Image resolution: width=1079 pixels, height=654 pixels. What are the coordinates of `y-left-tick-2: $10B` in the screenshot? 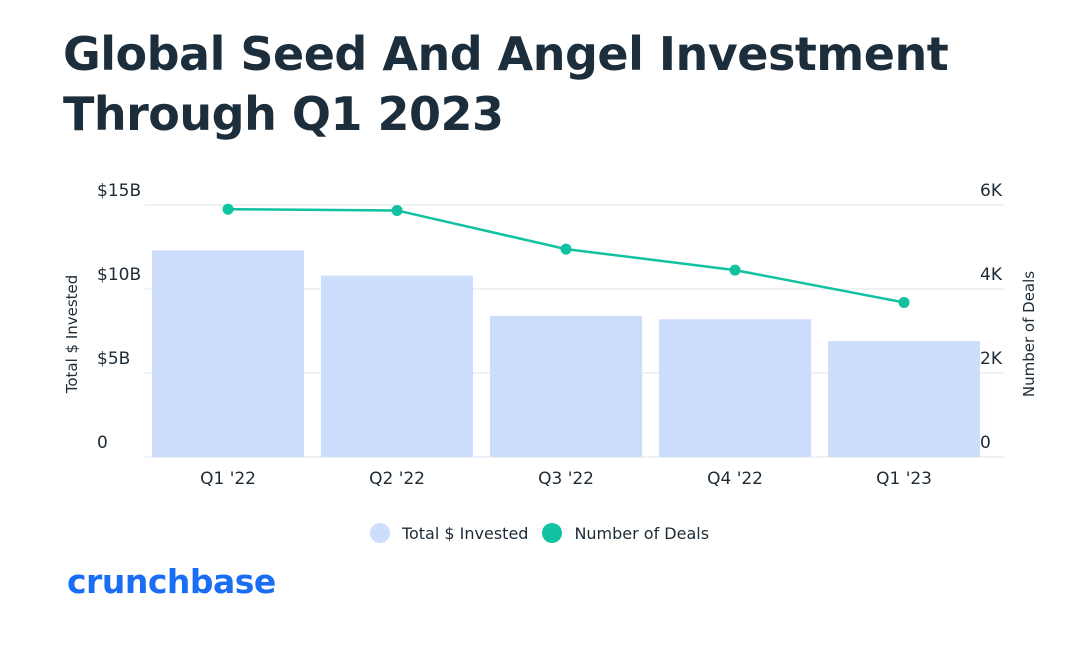 It's located at (119, 275).